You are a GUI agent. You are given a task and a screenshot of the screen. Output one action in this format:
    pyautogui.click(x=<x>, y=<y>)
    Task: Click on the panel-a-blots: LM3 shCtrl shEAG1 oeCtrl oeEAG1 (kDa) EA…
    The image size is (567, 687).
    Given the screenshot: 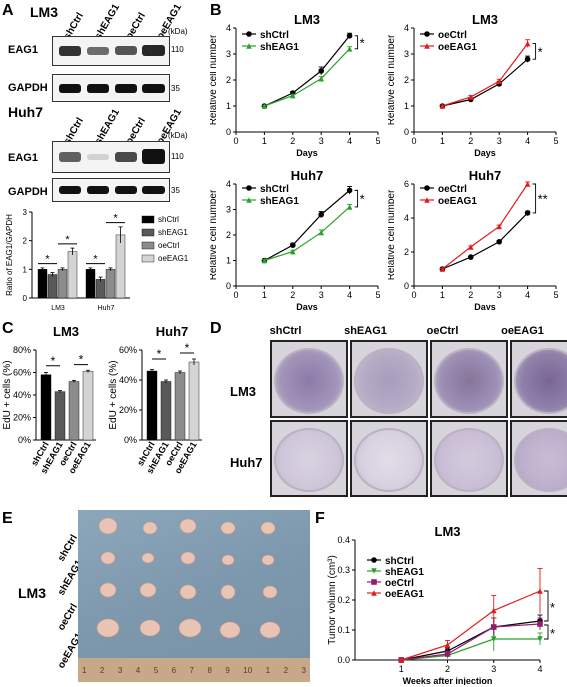 What is the action you would take?
    pyautogui.click(x=102, y=101)
    